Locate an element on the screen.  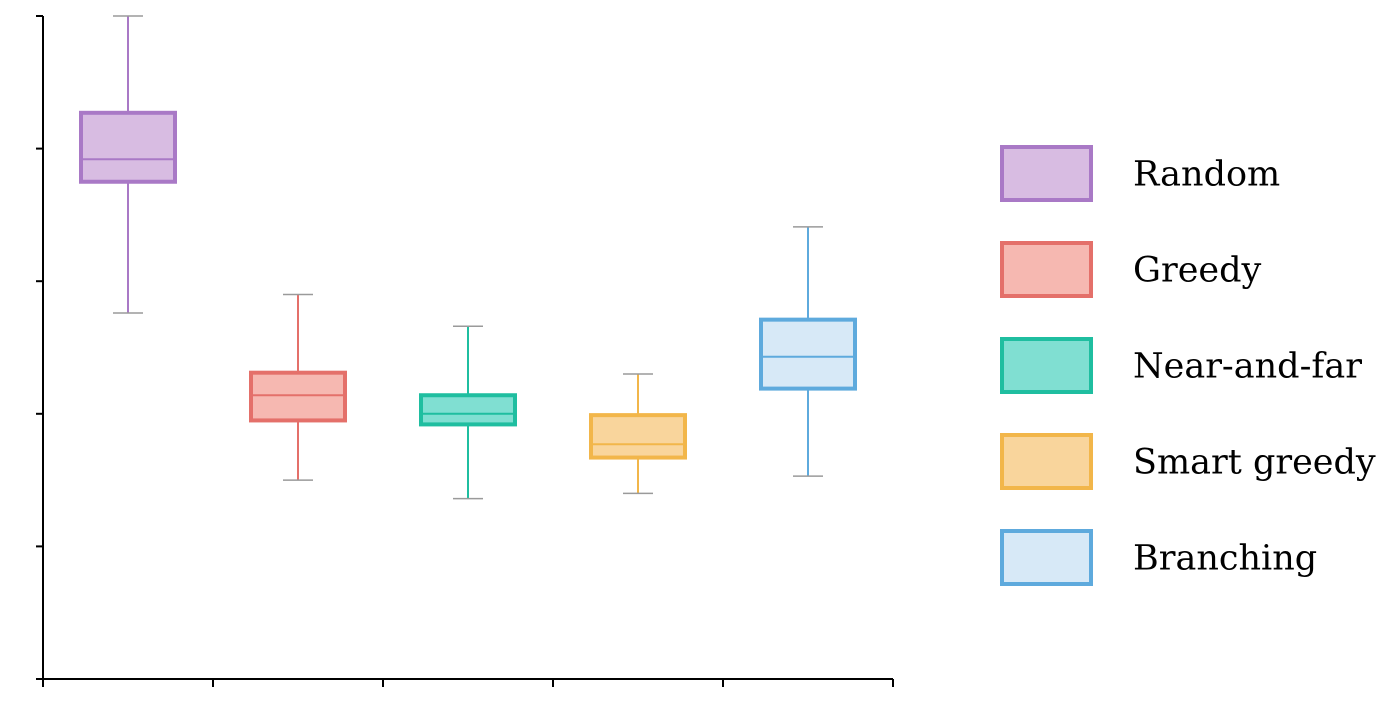
legend-item: Branching is located at coordinates (1158, 557).